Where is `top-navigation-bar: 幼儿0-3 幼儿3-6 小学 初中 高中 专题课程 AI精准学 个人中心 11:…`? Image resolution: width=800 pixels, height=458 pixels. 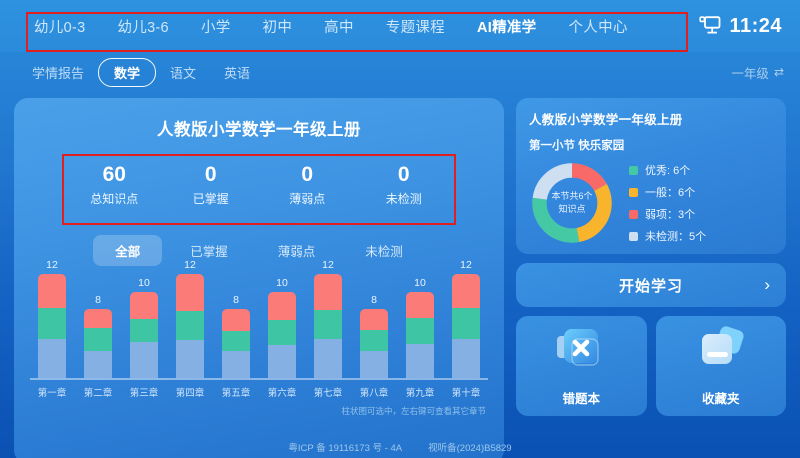
top-navigation-bar: 幼儿0-3 幼儿3-6 小学 初中 高中 专题课程 AI精准学 个人中心 11:… is located at coordinates (400, 26).